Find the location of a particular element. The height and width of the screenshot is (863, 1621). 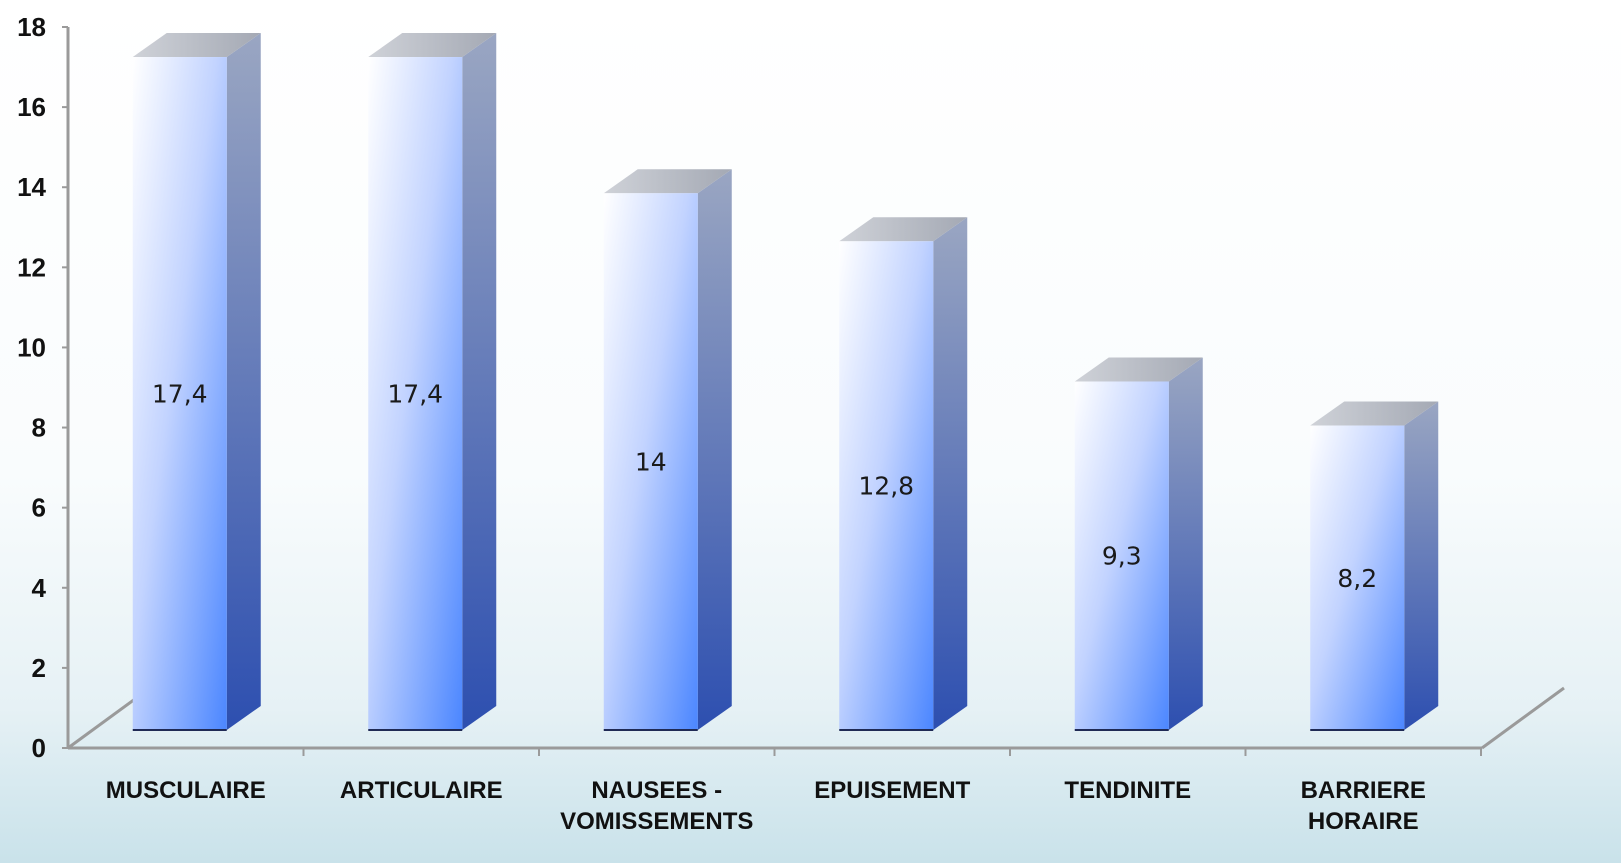

x-tick-label: MUSCULAIRE is located at coordinates (186, 790).